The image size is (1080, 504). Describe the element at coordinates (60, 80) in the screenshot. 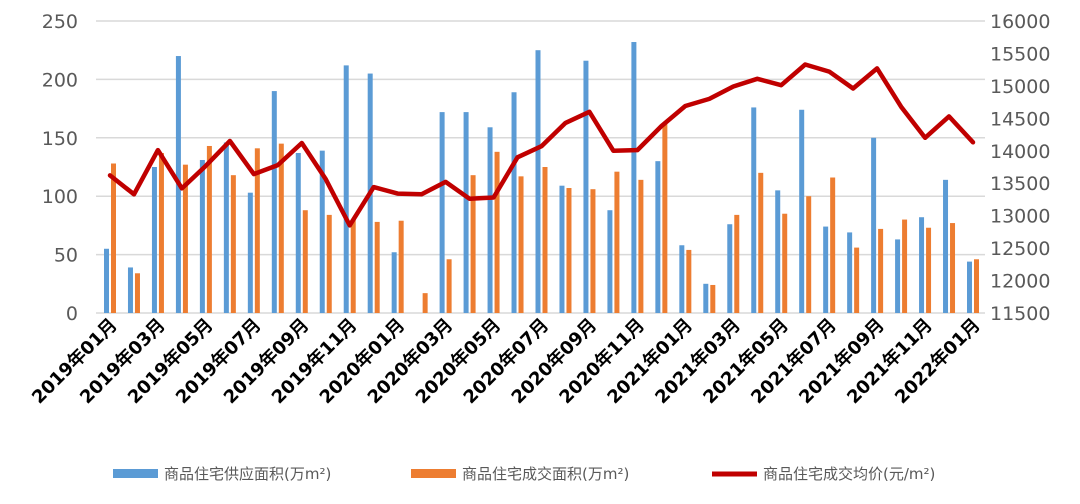

I see `left-tick-label: 200` at that location.